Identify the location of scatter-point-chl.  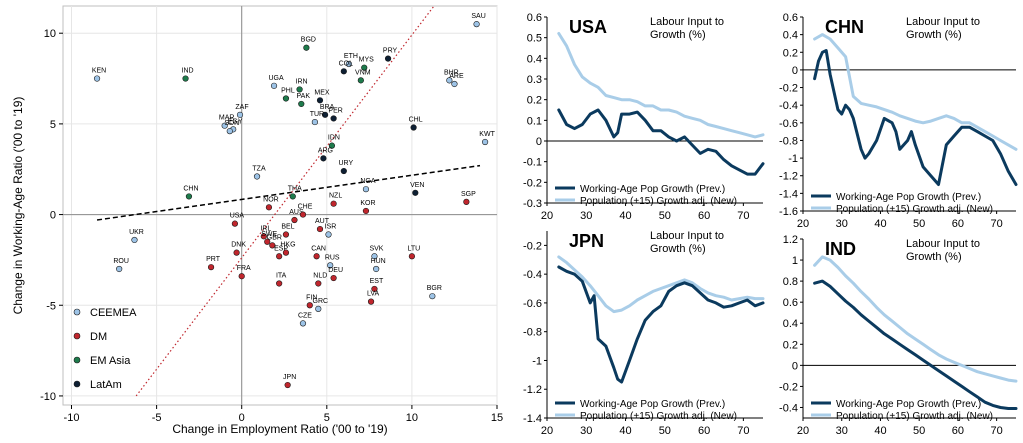
(413, 127).